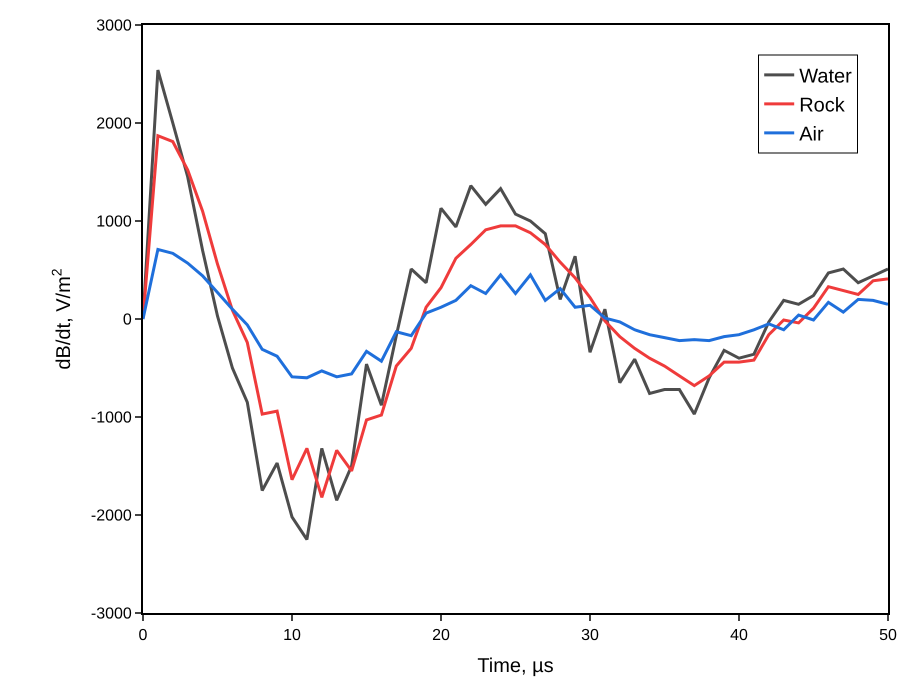 This screenshot has height=693, width=909. Describe the element at coordinates (127, 320) in the screenshot. I see `y-tick-label: 0` at that location.